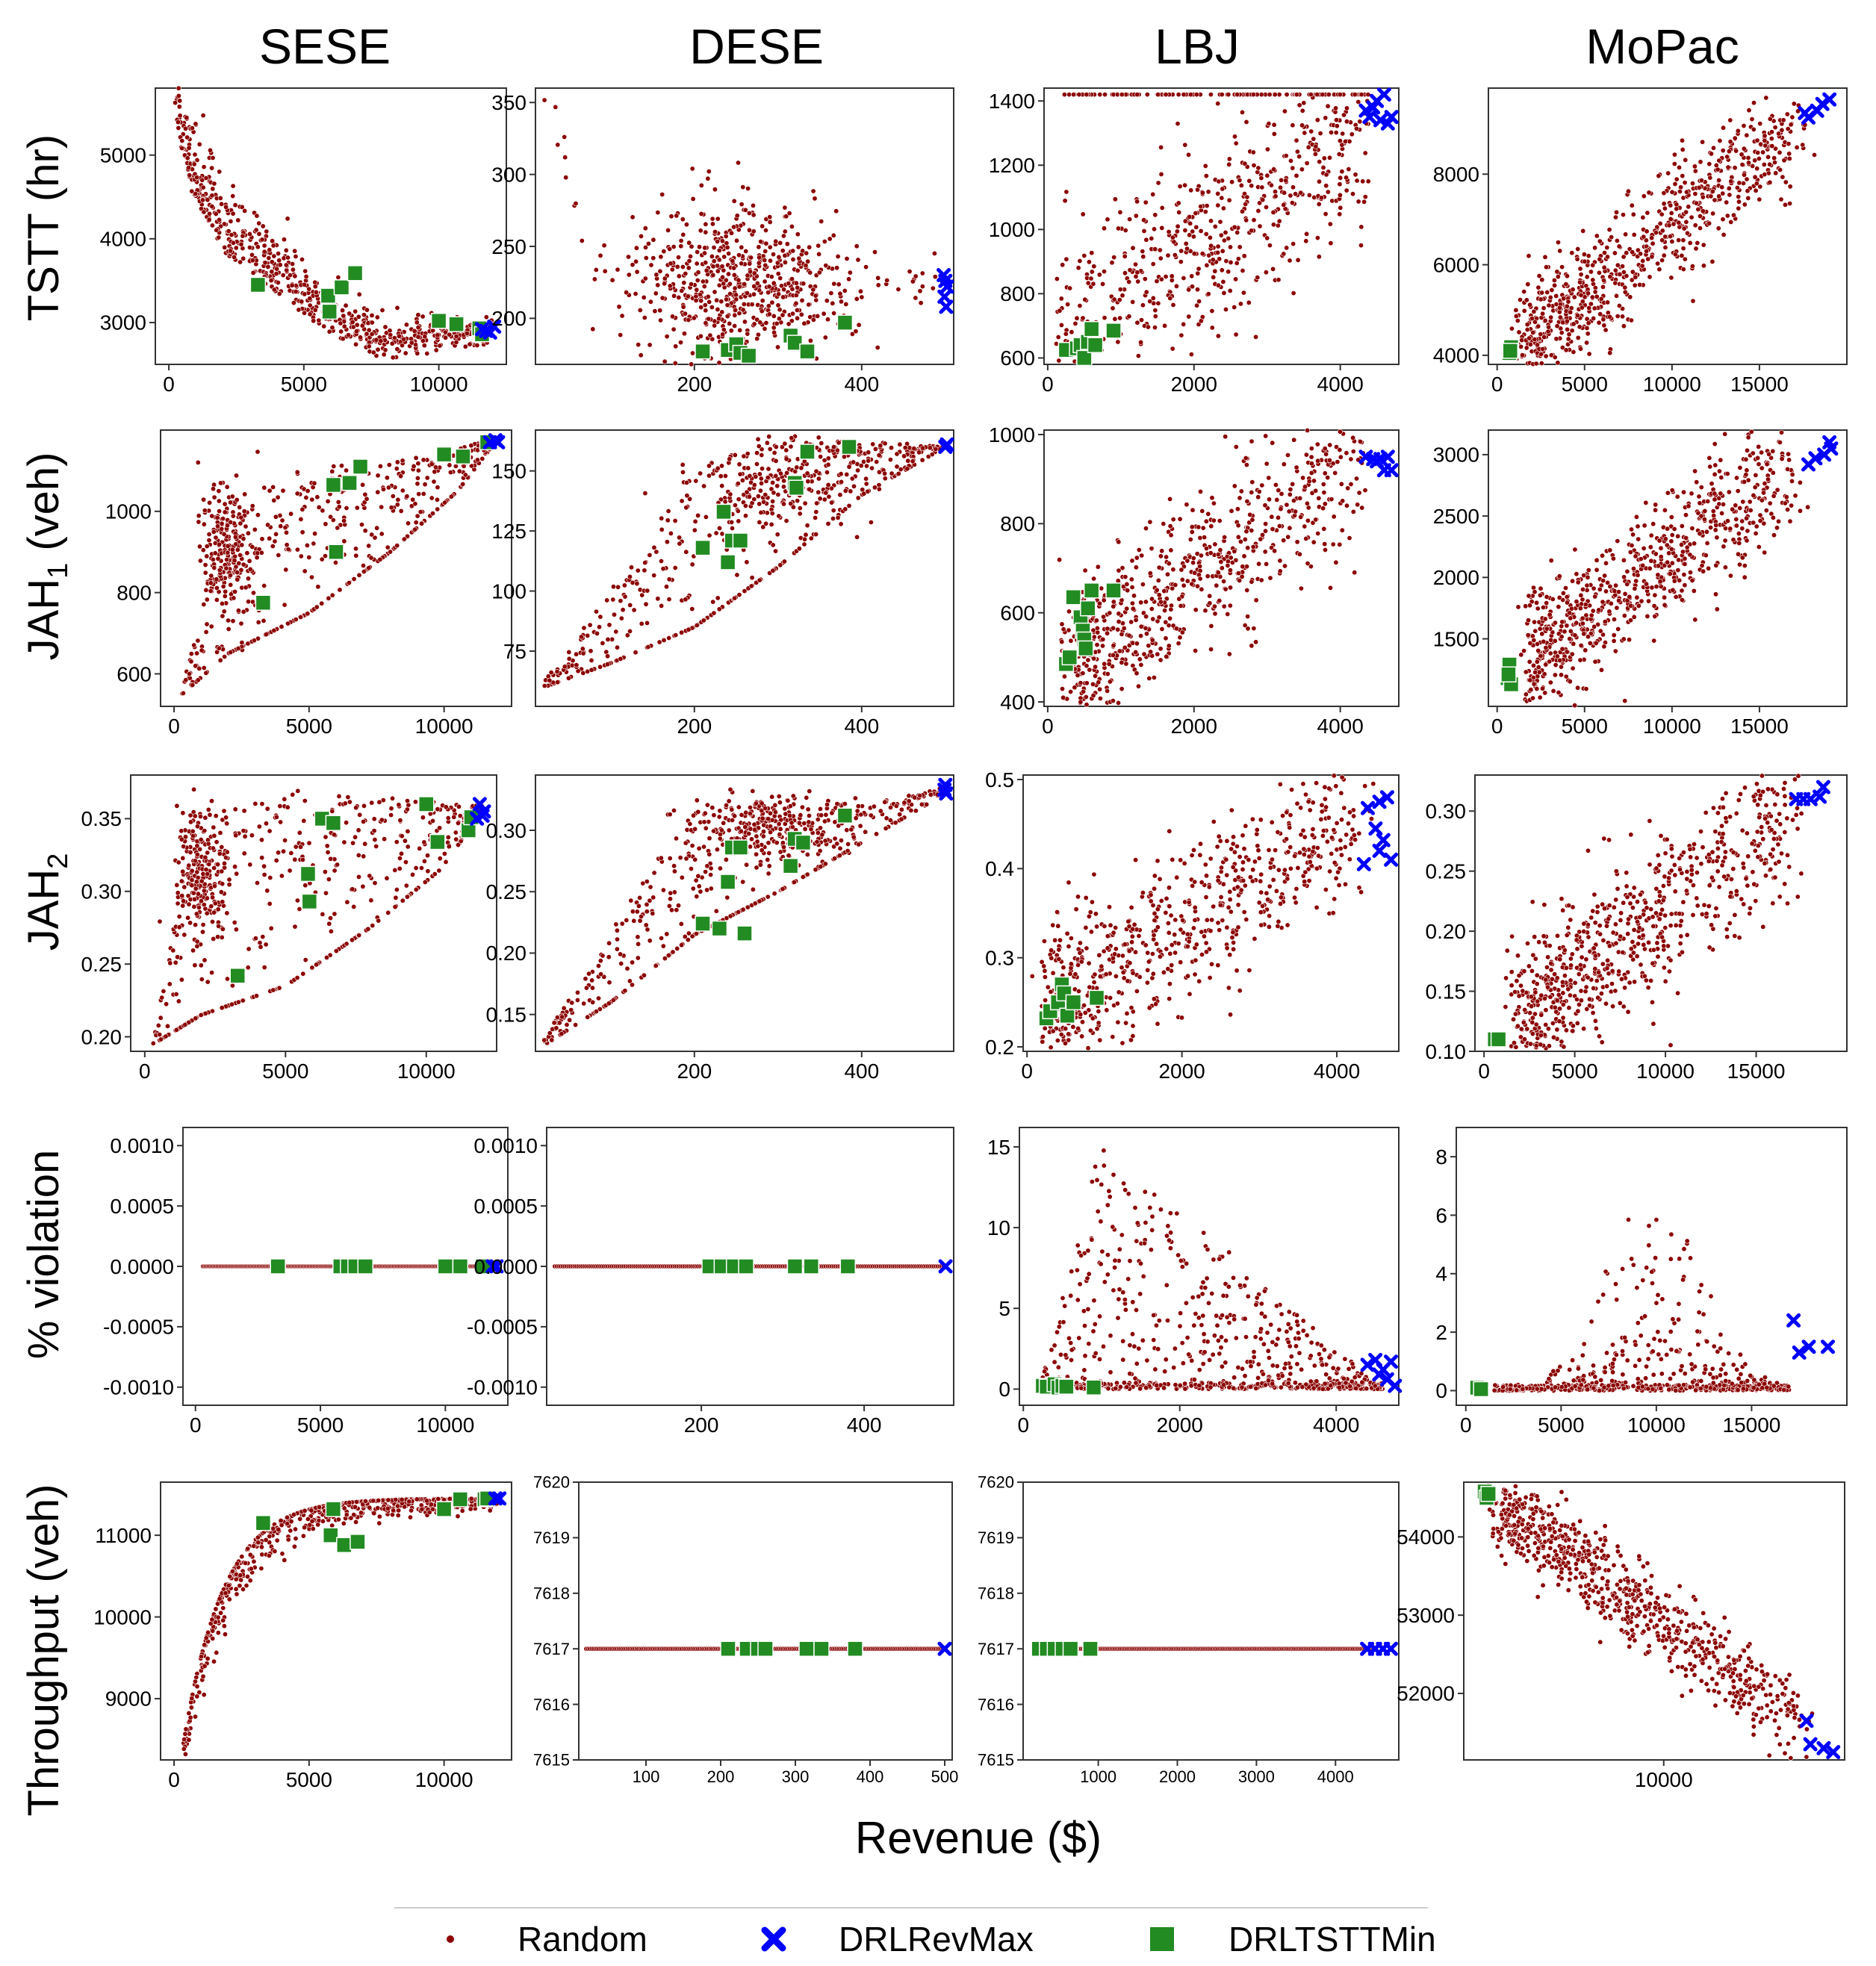 This screenshot has height=1966, width=1876. Describe the element at coordinates (123, 323) in the screenshot. I see `y-tick-label: 3000` at that location.